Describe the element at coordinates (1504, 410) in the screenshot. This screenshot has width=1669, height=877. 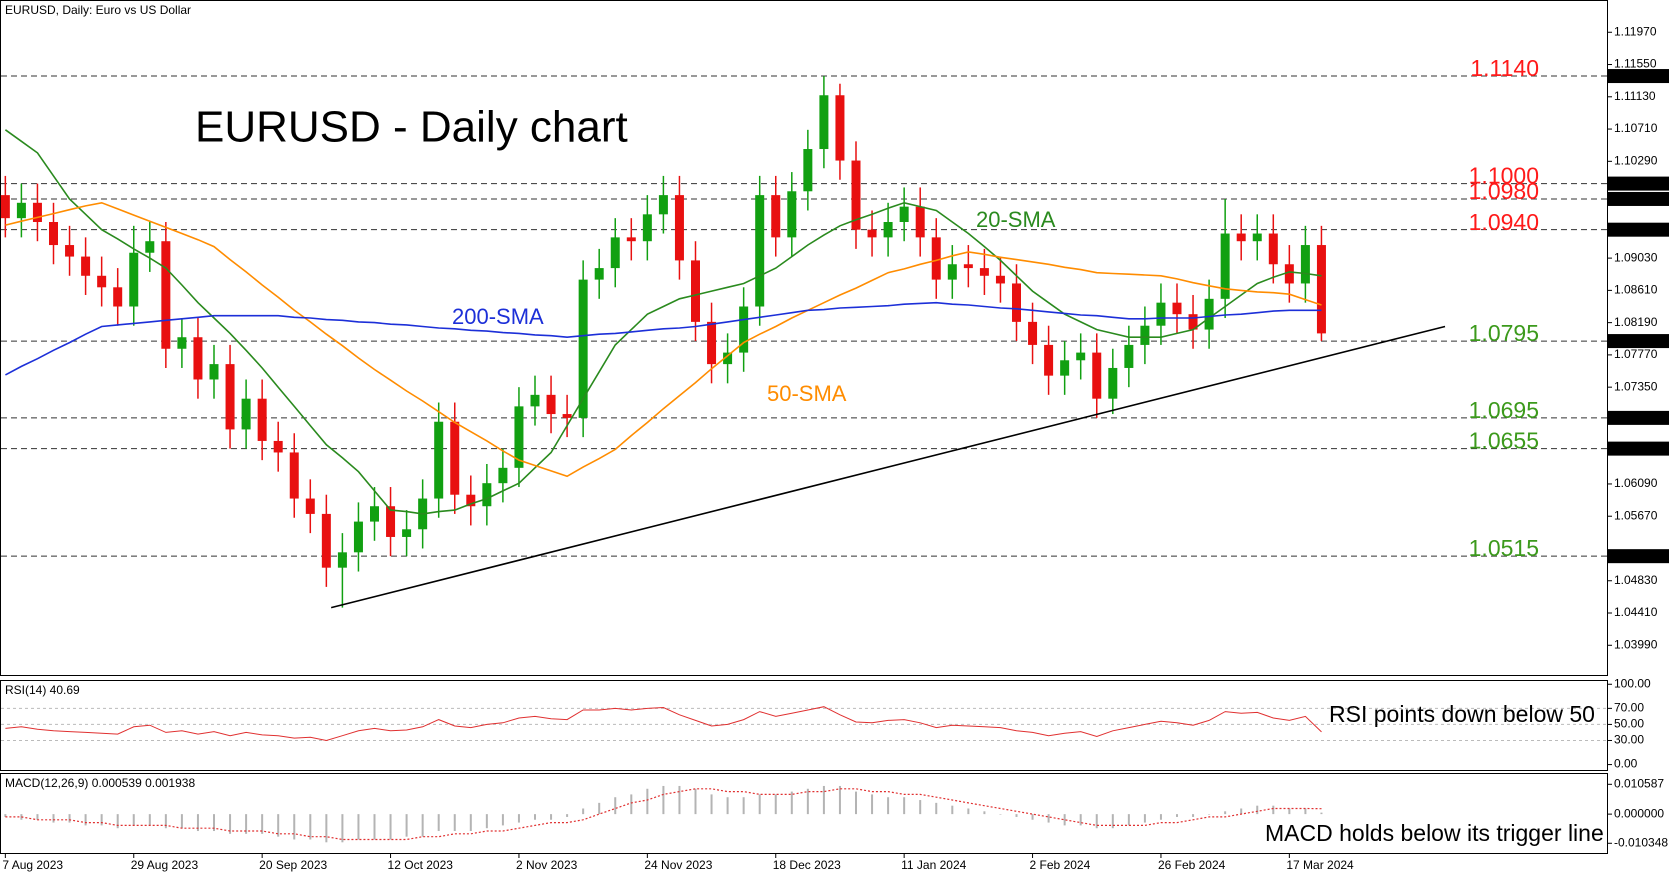
I see `level-label: 1.0695` at that location.